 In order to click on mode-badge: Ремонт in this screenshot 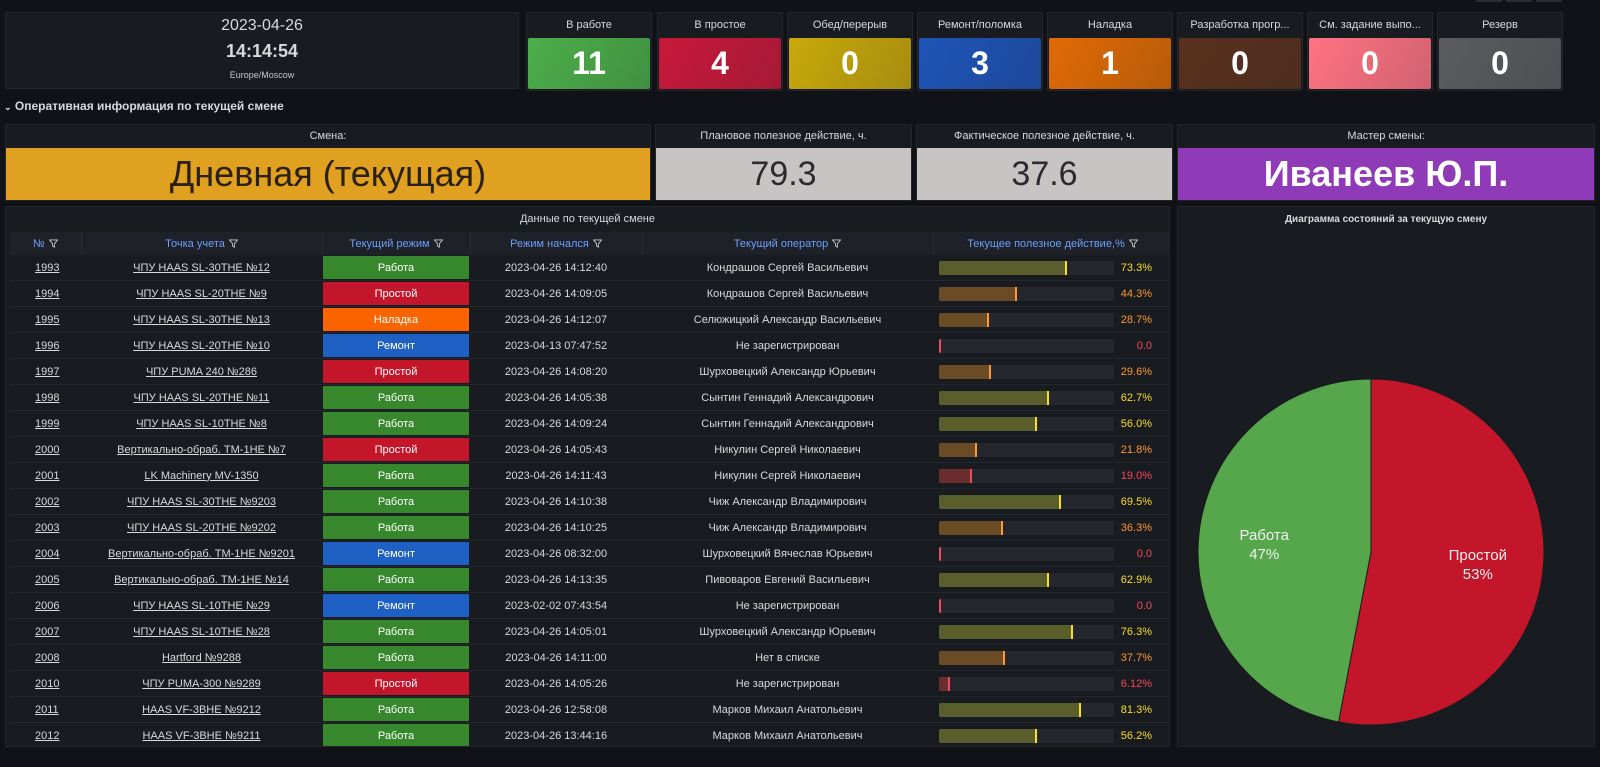, I will do `click(396, 605)`.